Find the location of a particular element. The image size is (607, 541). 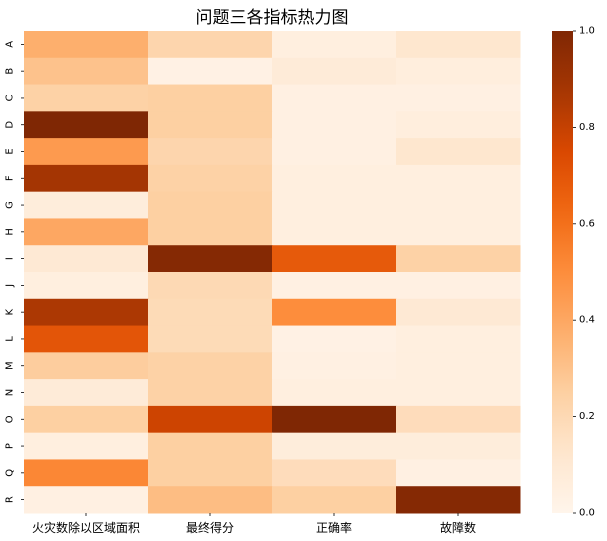

column-label-3: 正确率 is located at coordinates (334, 527).